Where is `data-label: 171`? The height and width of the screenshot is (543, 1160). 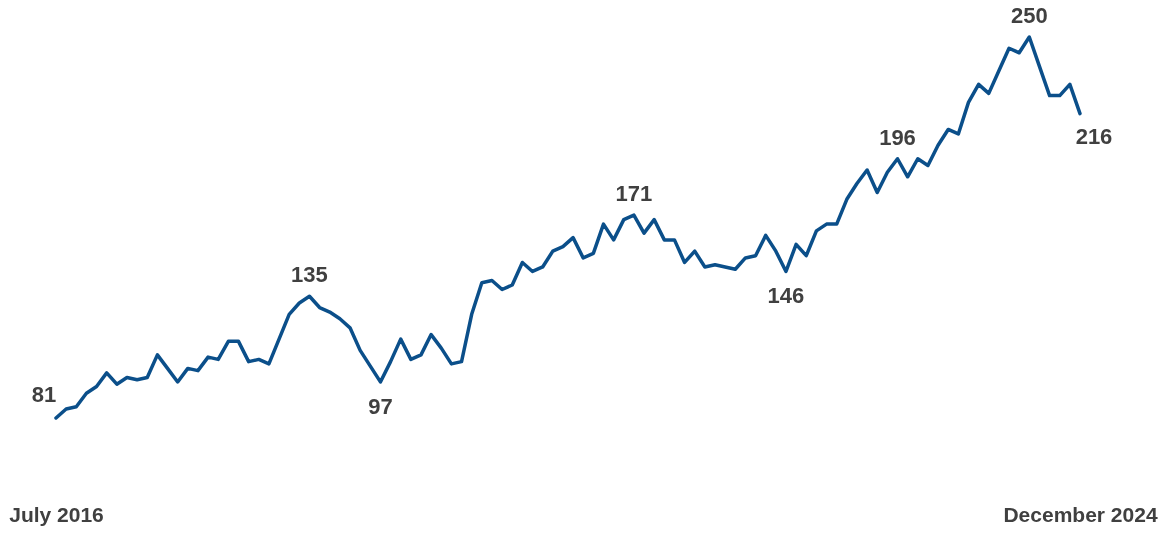 data-label: 171 is located at coordinates (634, 194).